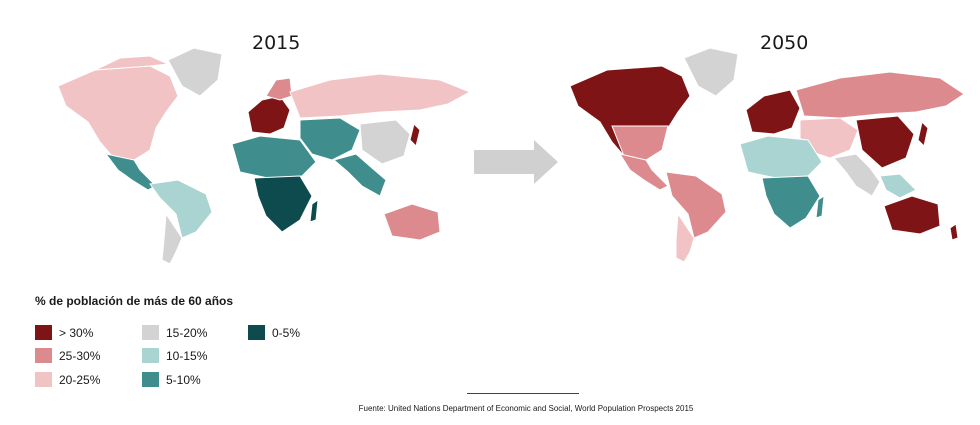 The width and height of the screenshot is (980, 425). Describe the element at coordinates (359, 175) in the screenshot. I see `south-asia-2015` at that location.